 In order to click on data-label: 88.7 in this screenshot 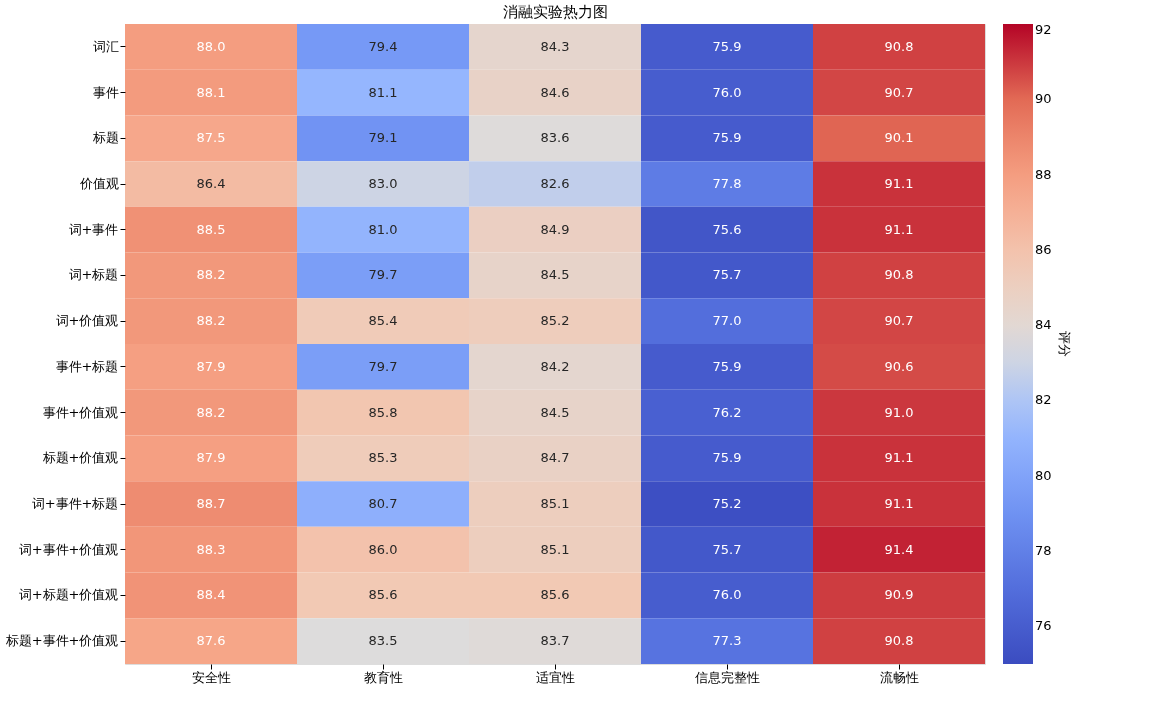, I will do `click(211, 503)`.